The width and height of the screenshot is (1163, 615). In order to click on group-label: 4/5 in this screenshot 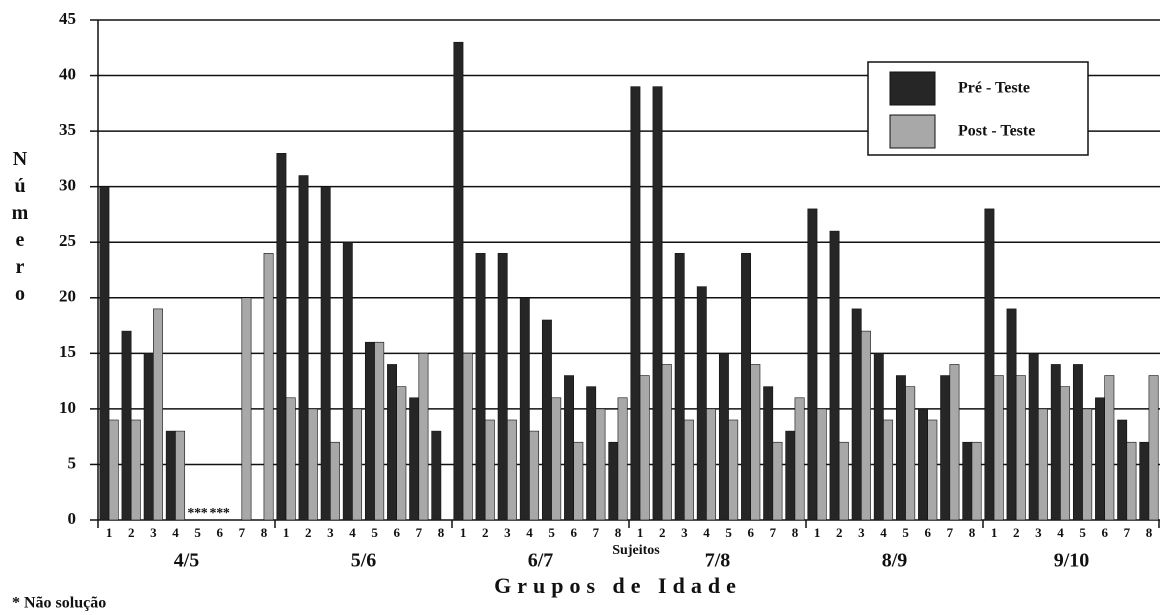, I will do `click(187, 561)`.